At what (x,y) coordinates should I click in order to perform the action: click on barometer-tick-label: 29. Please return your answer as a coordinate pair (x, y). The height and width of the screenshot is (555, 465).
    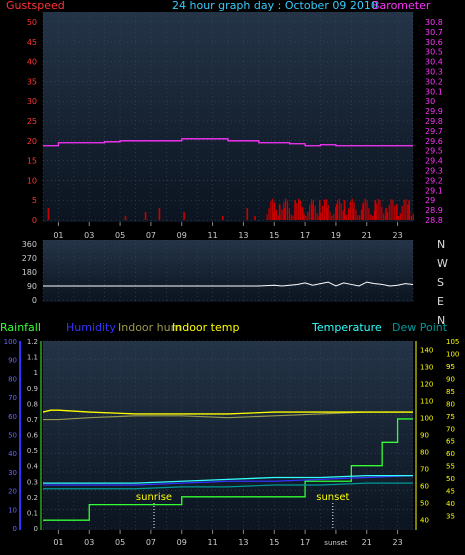
    Looking at the image, I should click on (430, 200).